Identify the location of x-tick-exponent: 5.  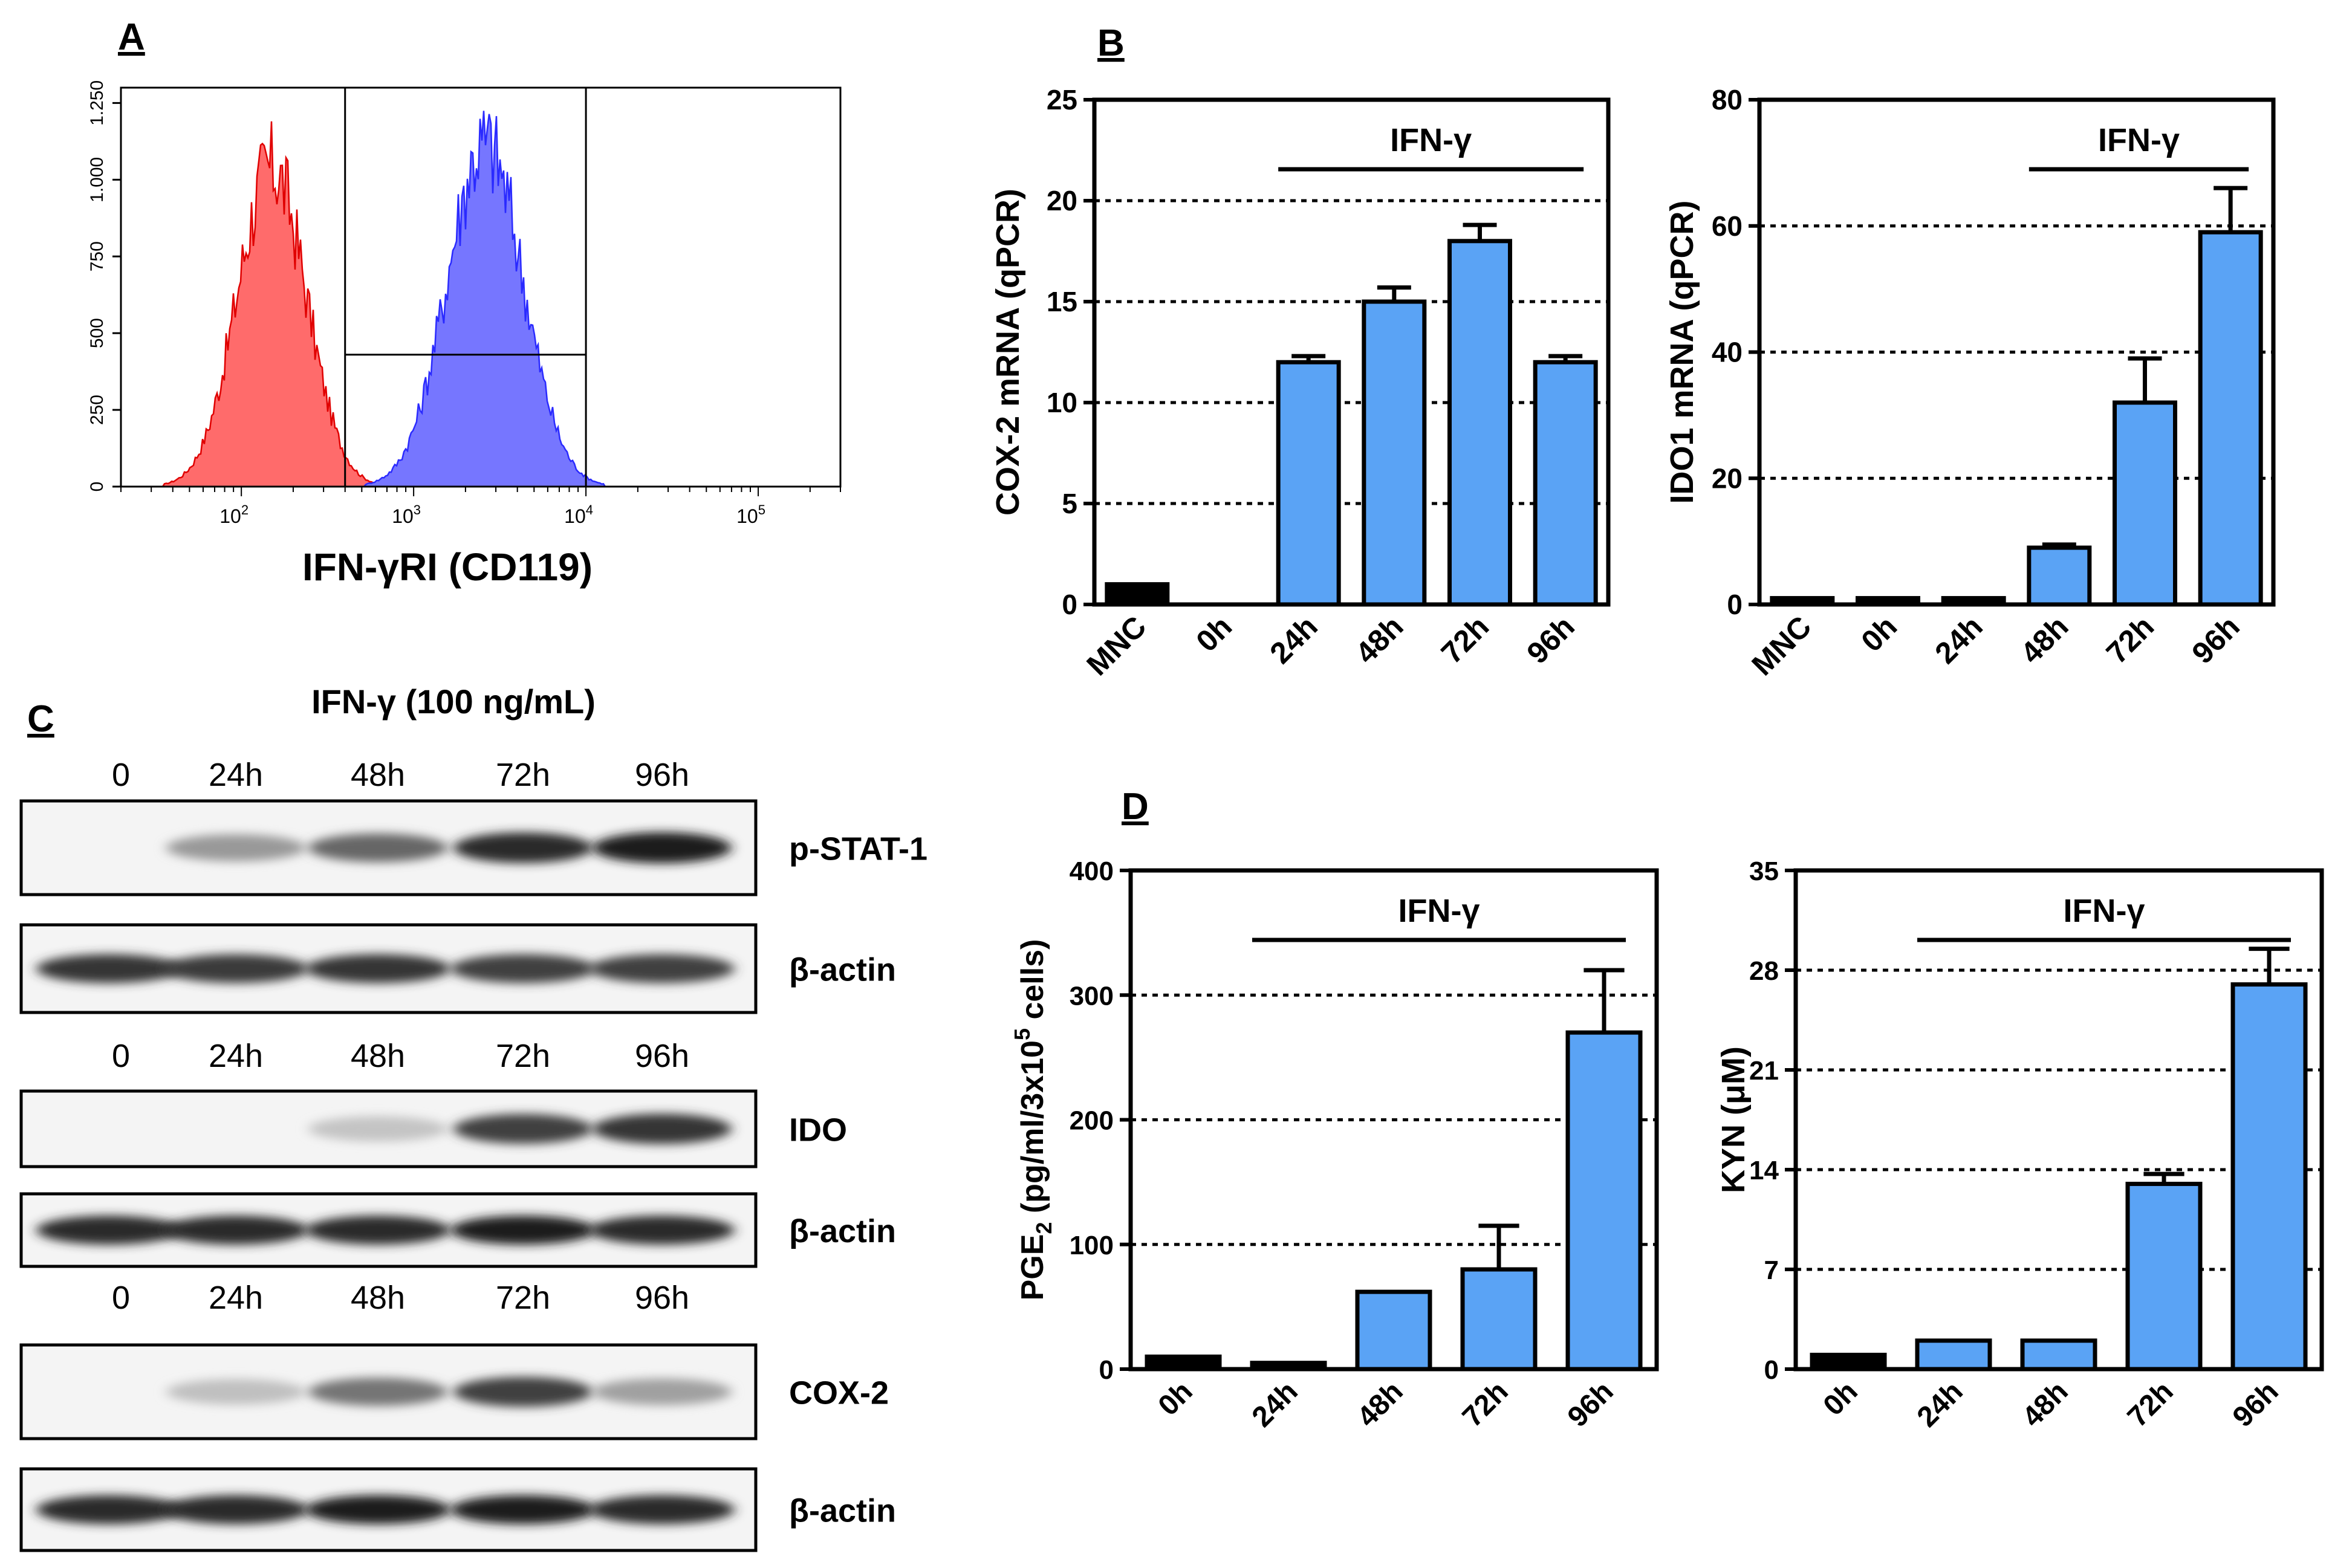
(761, 509).